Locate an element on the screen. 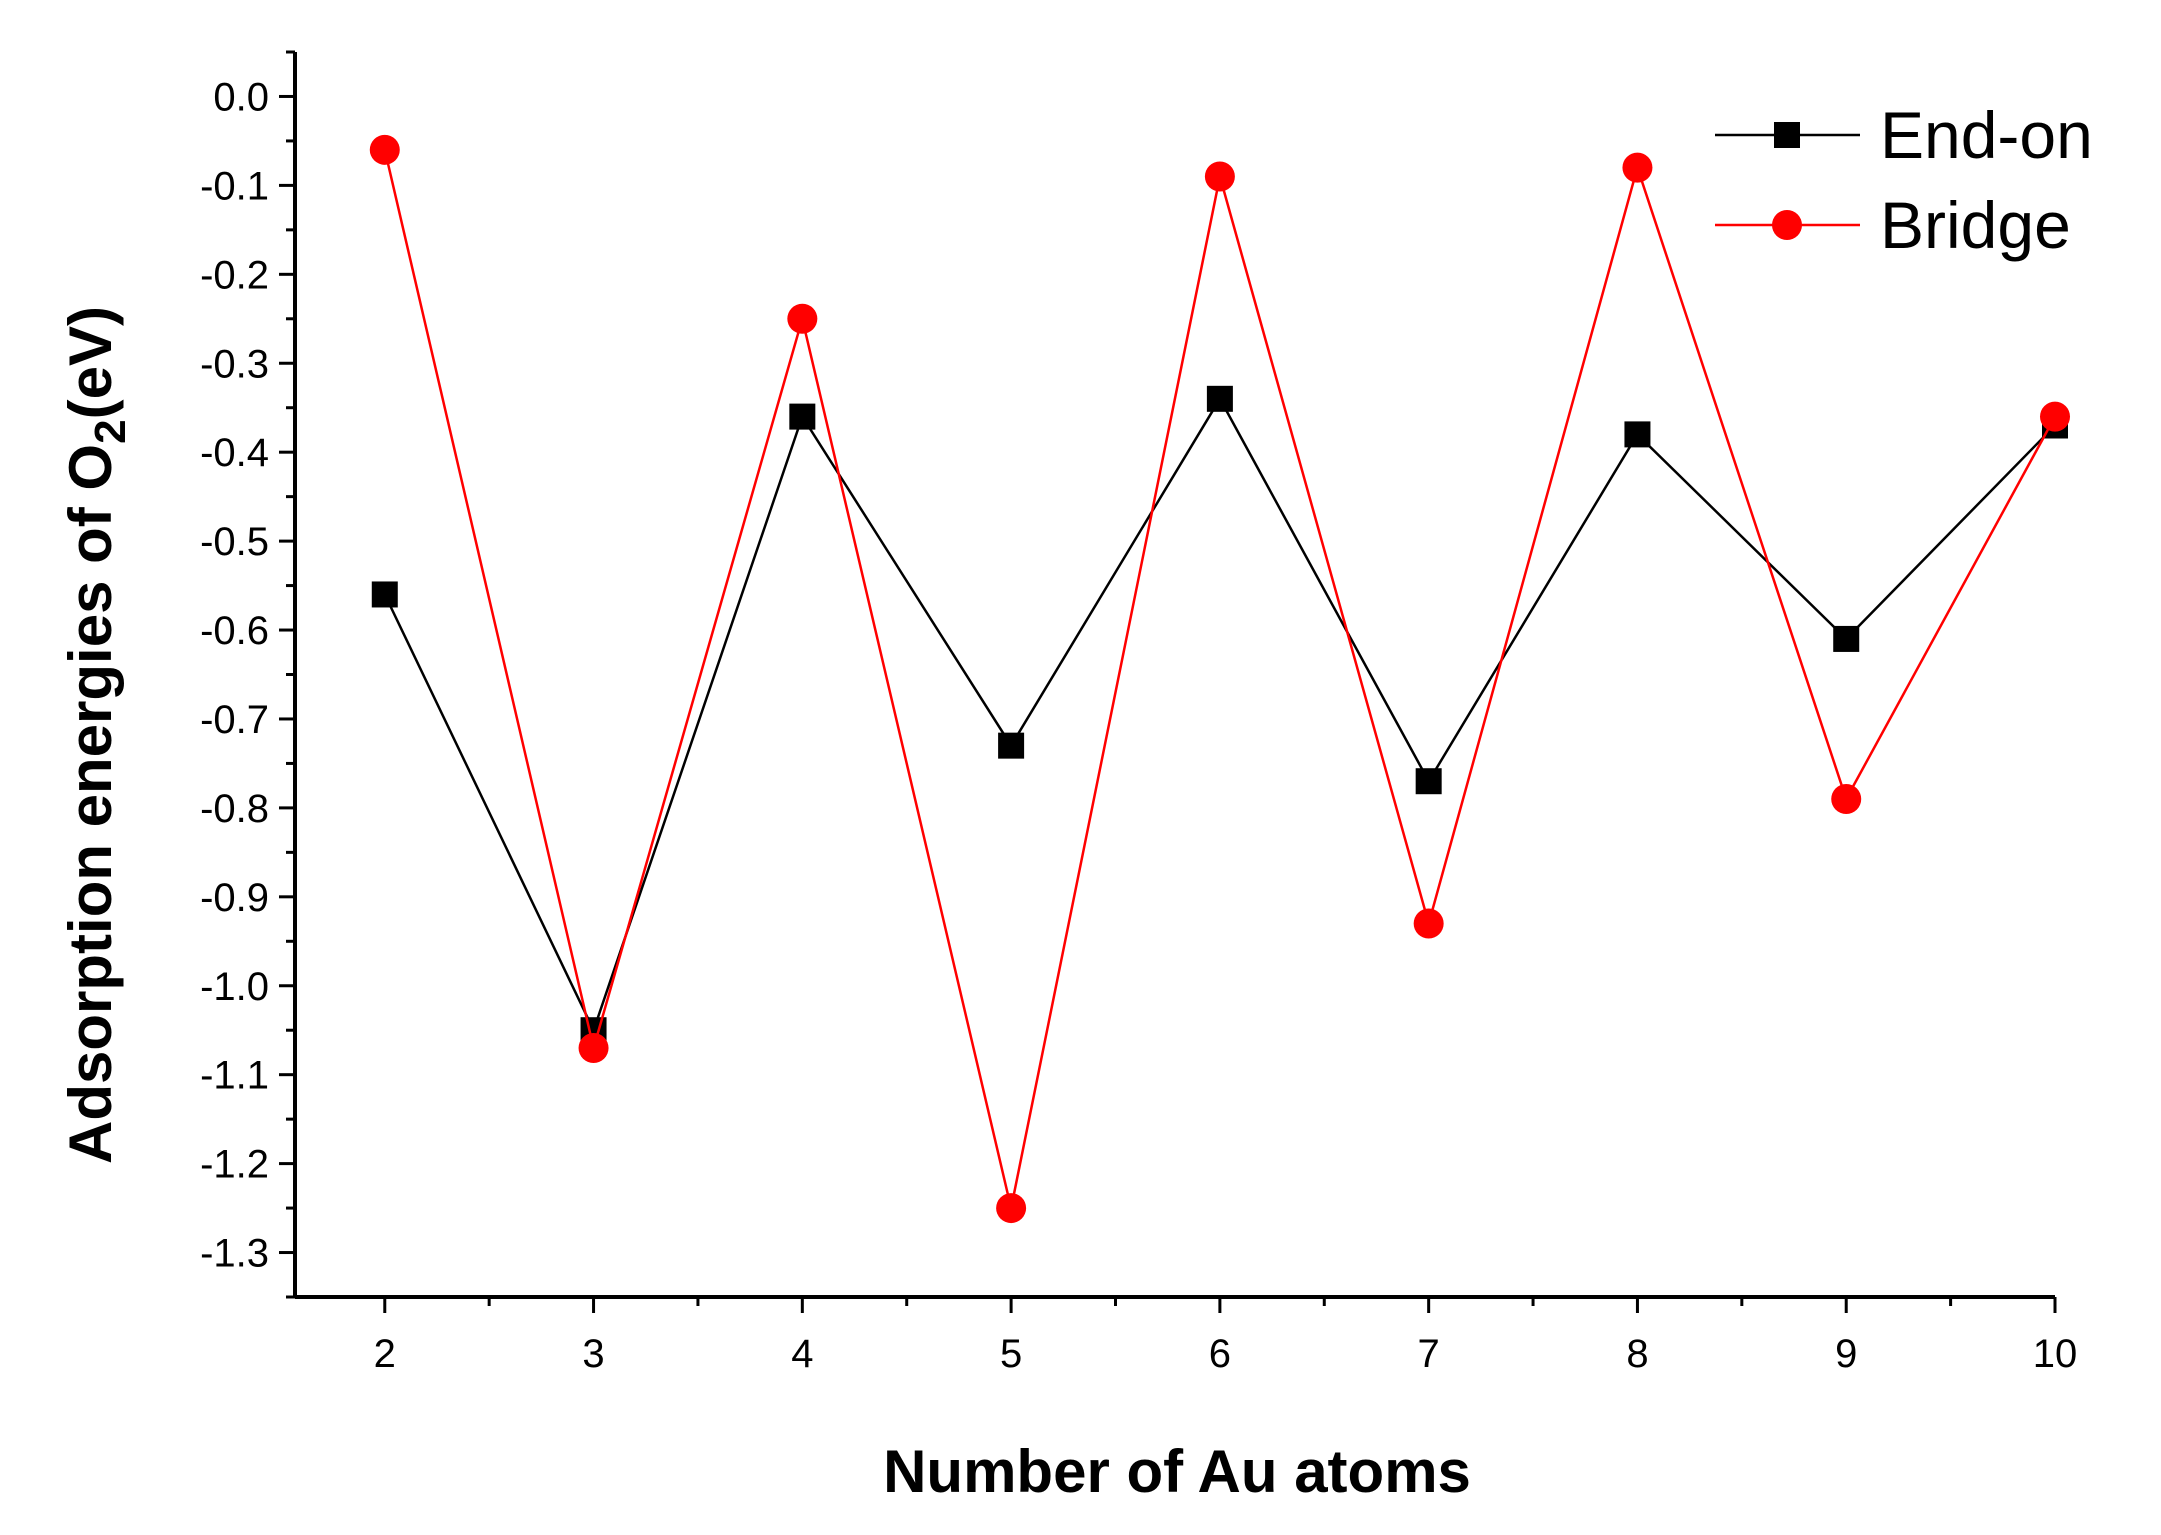  x-tick-label: 6 is located at coordinates (1220, 1354).